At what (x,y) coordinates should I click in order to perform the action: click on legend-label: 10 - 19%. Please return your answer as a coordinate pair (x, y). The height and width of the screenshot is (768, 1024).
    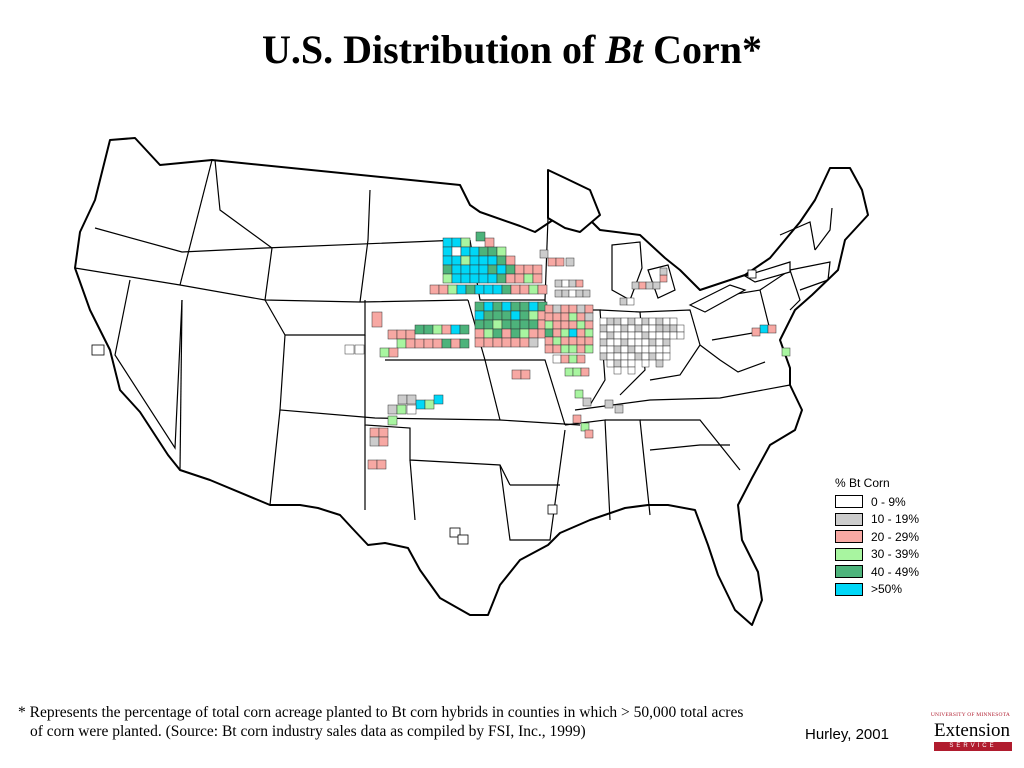
    Looking at the image, I should click on (895, 519).